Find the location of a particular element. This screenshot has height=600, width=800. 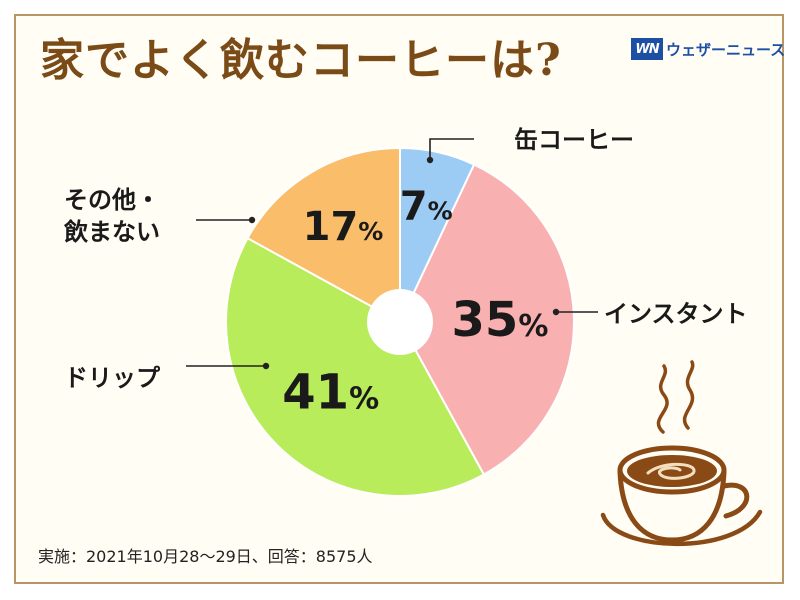

slice-category-label-3-1: 飲まない is located at coordinates (111, 232).